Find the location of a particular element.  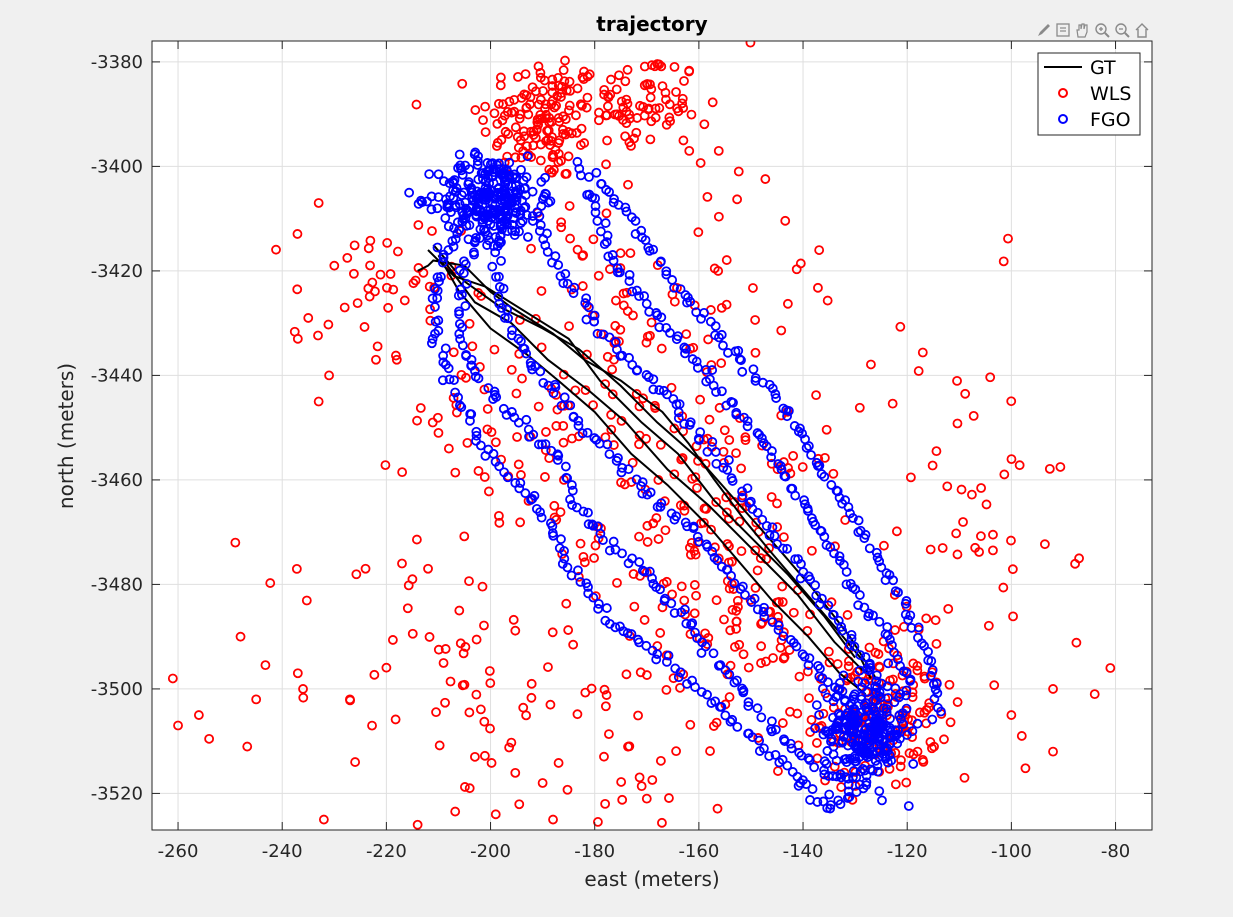

home-icon is located at coordinates (1142, 30).